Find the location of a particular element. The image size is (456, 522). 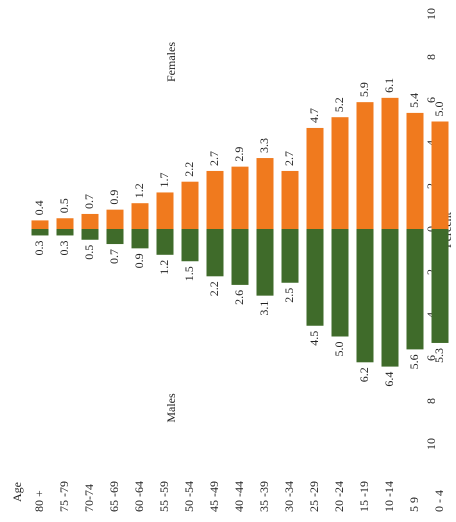

data-label: 5.3 is located at coordinates (439, 355).